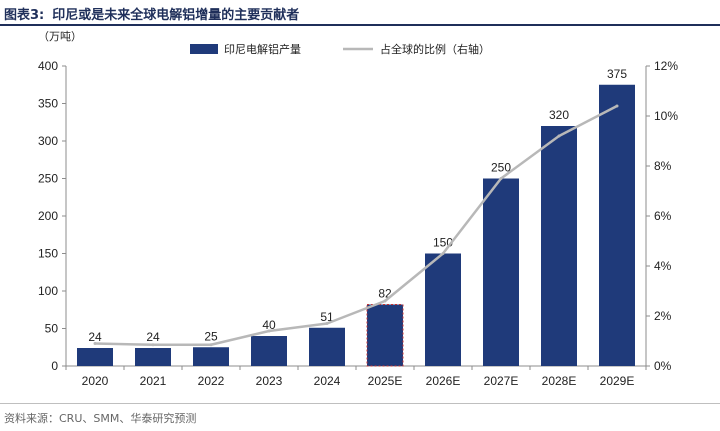 This screenshot has height=431, width=720. Describe the element at coordinates (269, 381) in the screenshot. I see `x-tick-label: 2023` at that location.